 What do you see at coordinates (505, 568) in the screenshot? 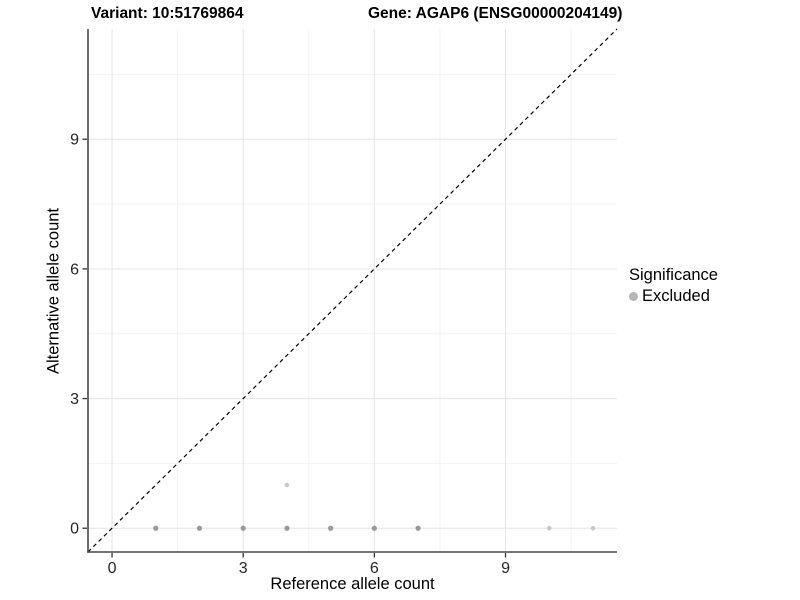
I see `x-tick-label: 9` at bounding box center [505, 568].